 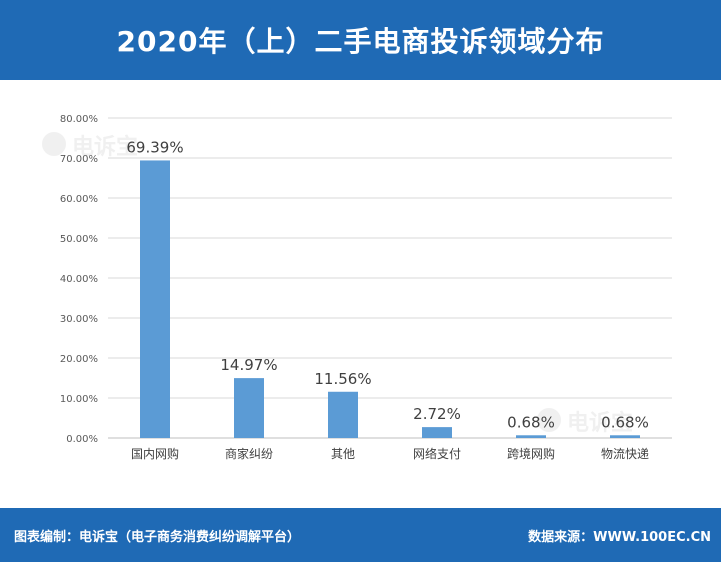 What do you see at coordinates (437, 453) in the screenshot?
I see `x-tick-label: 网络支付` at bounding box center [437, 453].